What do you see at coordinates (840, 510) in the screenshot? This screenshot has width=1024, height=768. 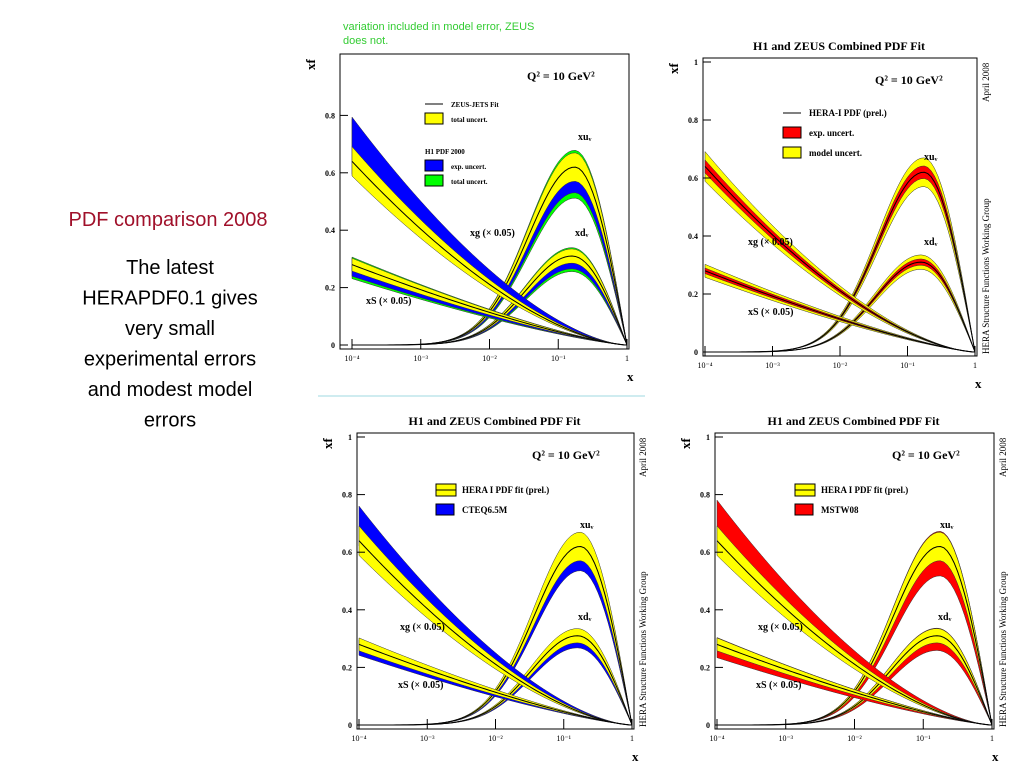 I see `legend-label: MSTW08` at bounding box center [840, 510].